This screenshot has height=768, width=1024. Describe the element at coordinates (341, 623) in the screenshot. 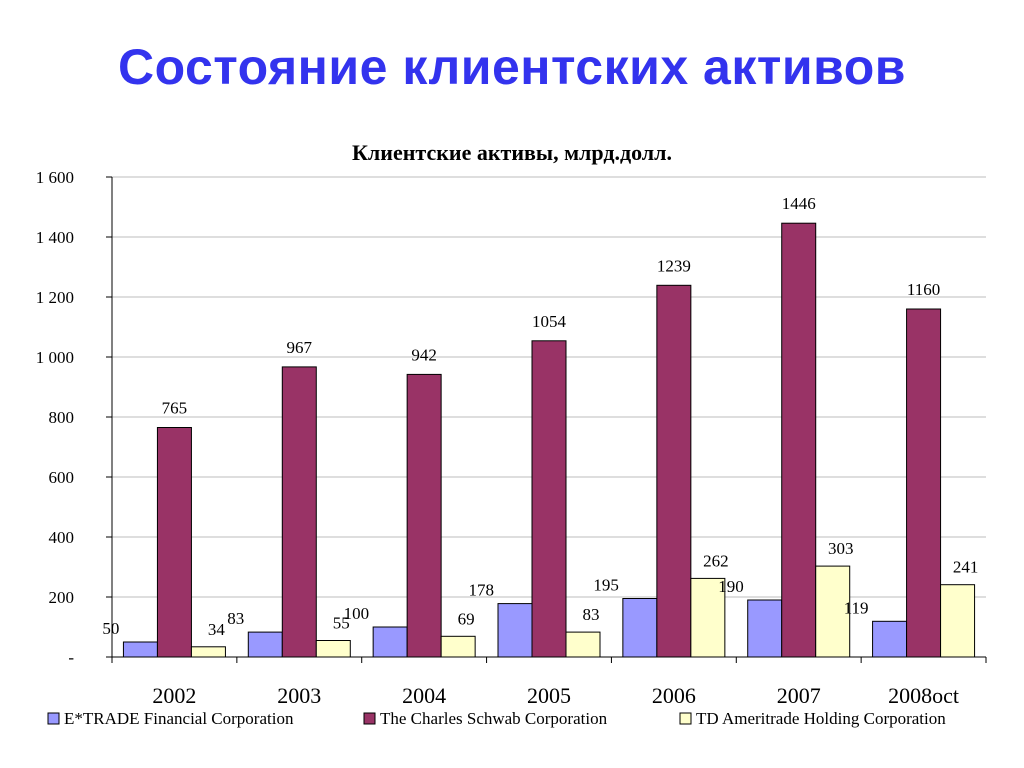

I see `data-label: 55` at that location.